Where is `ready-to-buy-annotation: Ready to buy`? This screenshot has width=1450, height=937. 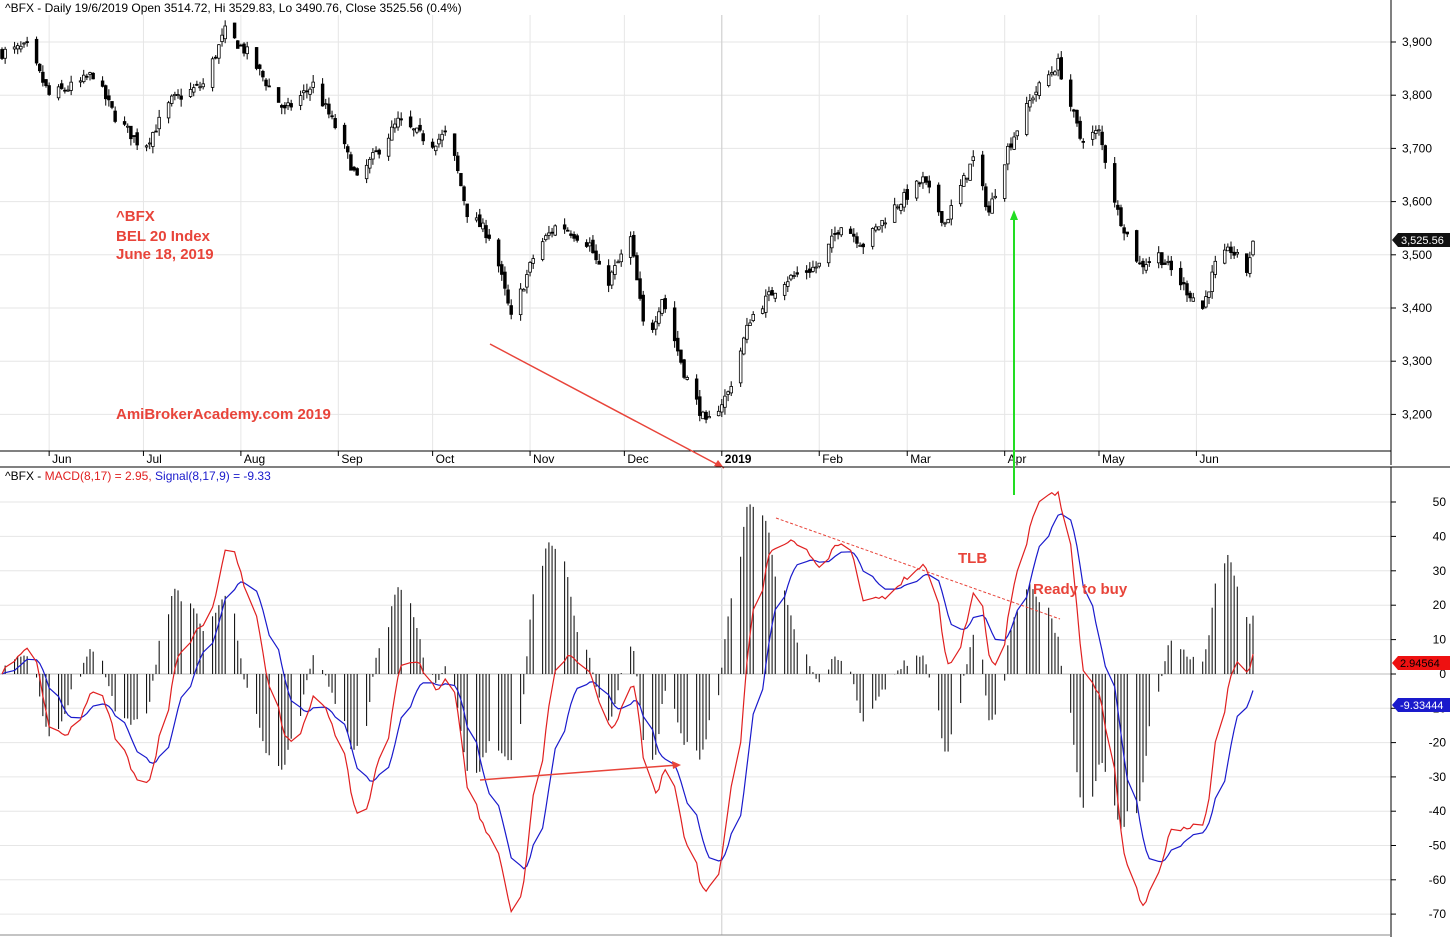 ready-to-buy-annotation: Ready to buy is located at coordinates (1080, 589).